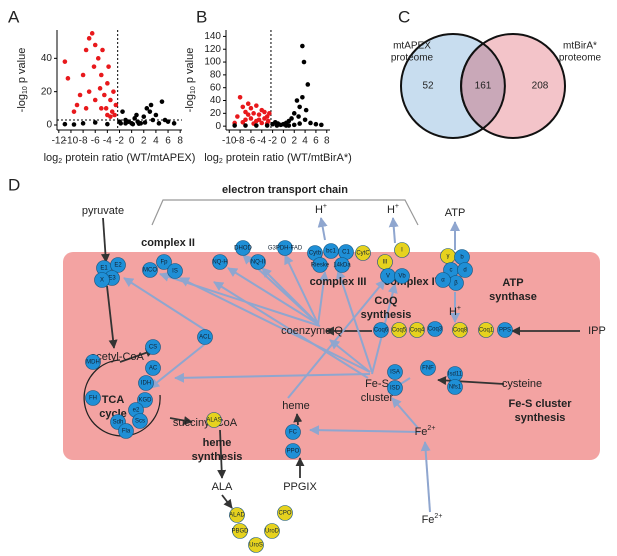 The height and width of the screenshot is (556, 617). What do you see at coordinates (346, 253) in the screenshot?
I see `protein-label: C1` at bounding box center [346, 253].